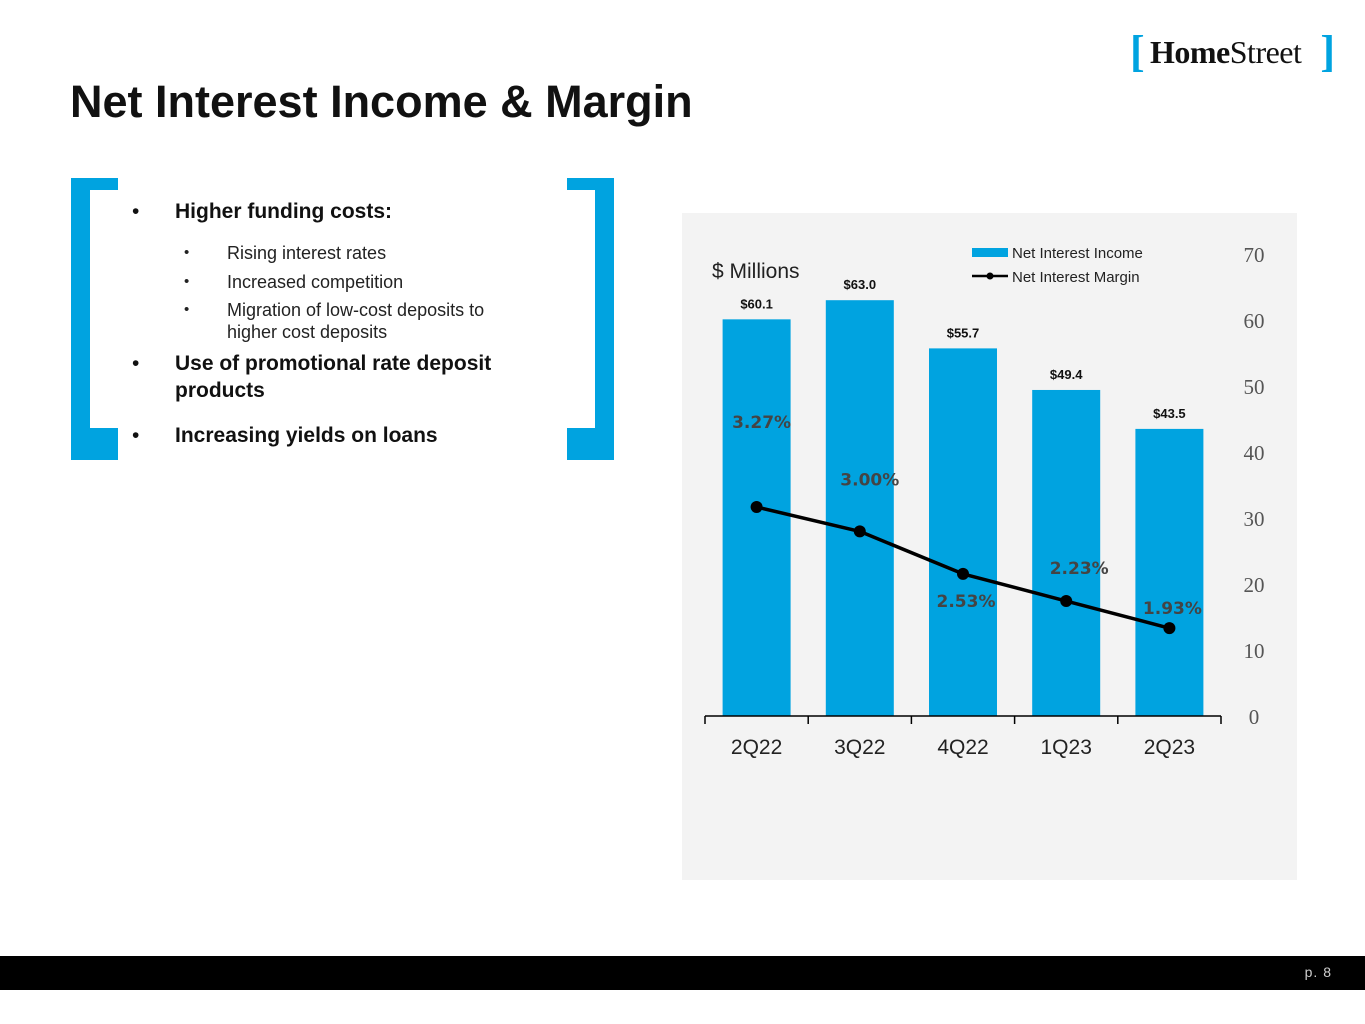 The image size is (1365, 1024). I want to click on y-tick-label: 40, so click(1254, 453).